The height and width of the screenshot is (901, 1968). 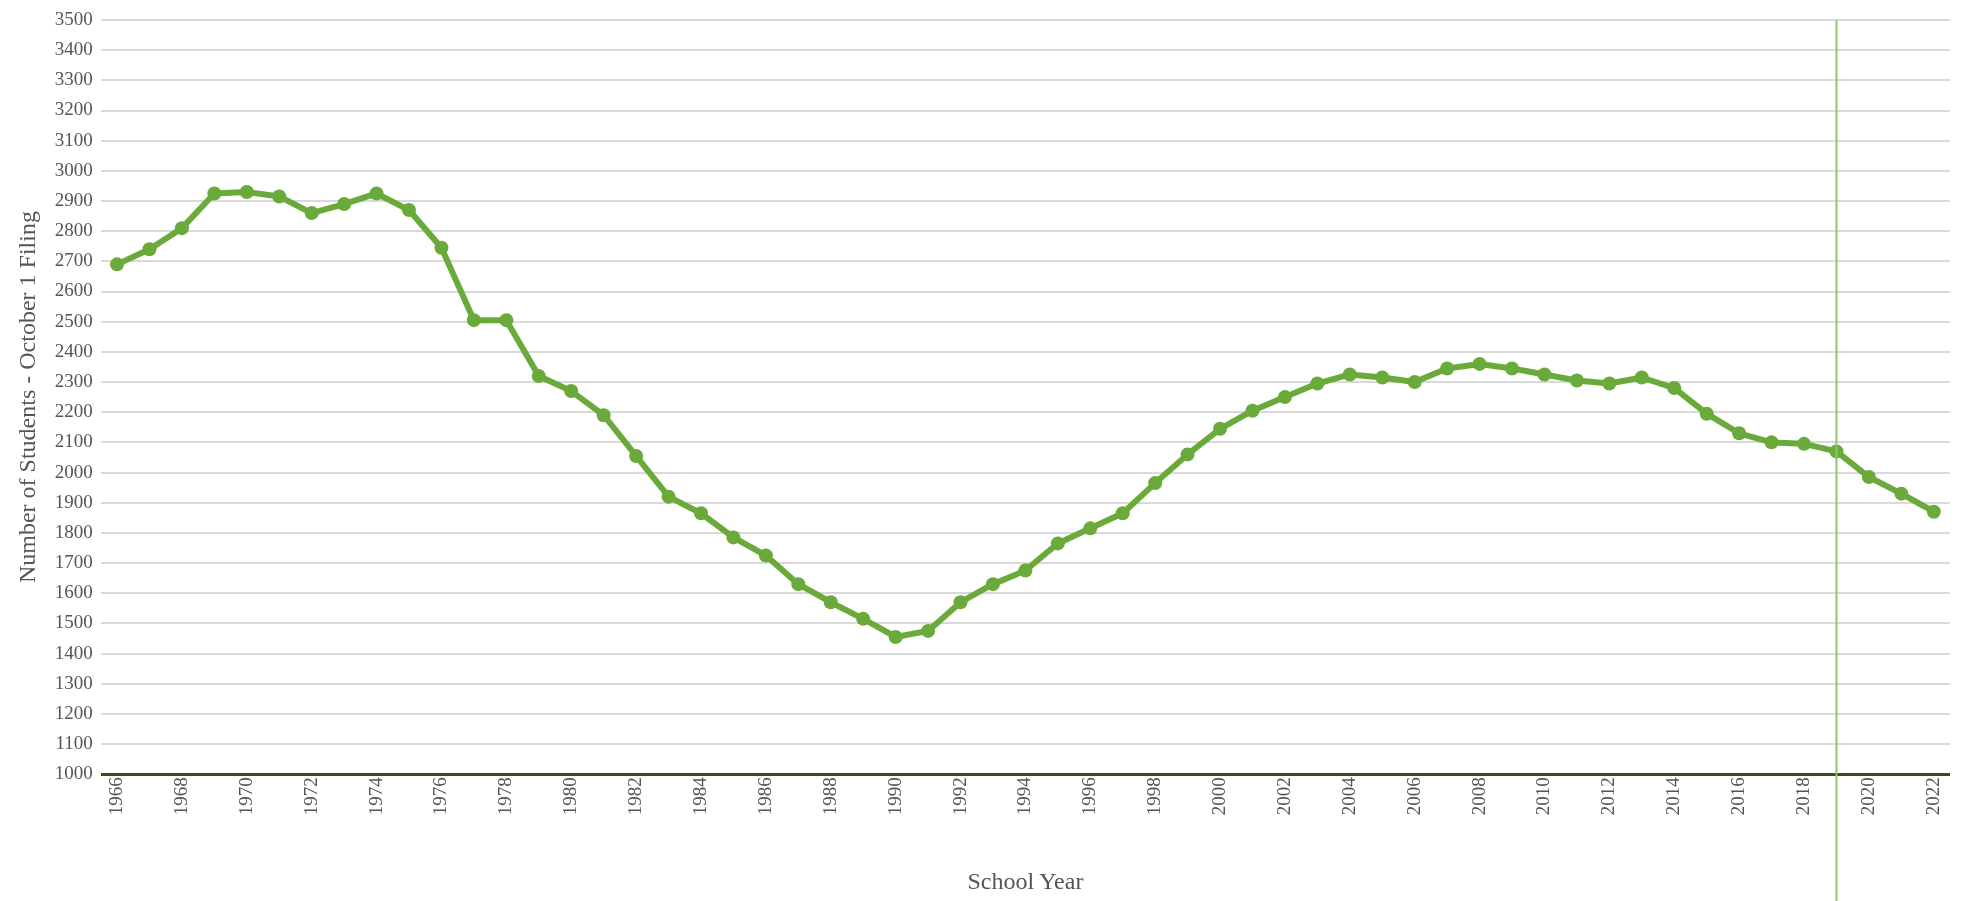 I want to click on x-tick-label: 1970, so click(x=245, y=796).